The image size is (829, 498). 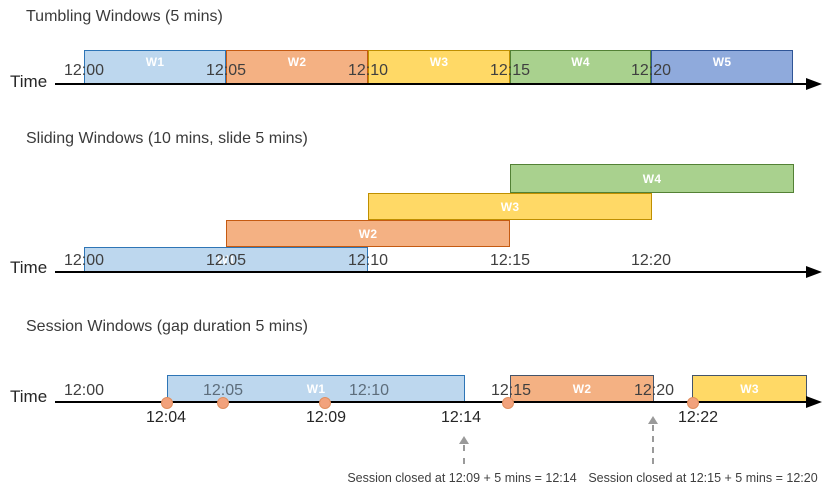 What do you see at coordinates (29, 267) in the screenshot?
I see `sliding-time-axis-label: Time` at bounding box center [29, 267].